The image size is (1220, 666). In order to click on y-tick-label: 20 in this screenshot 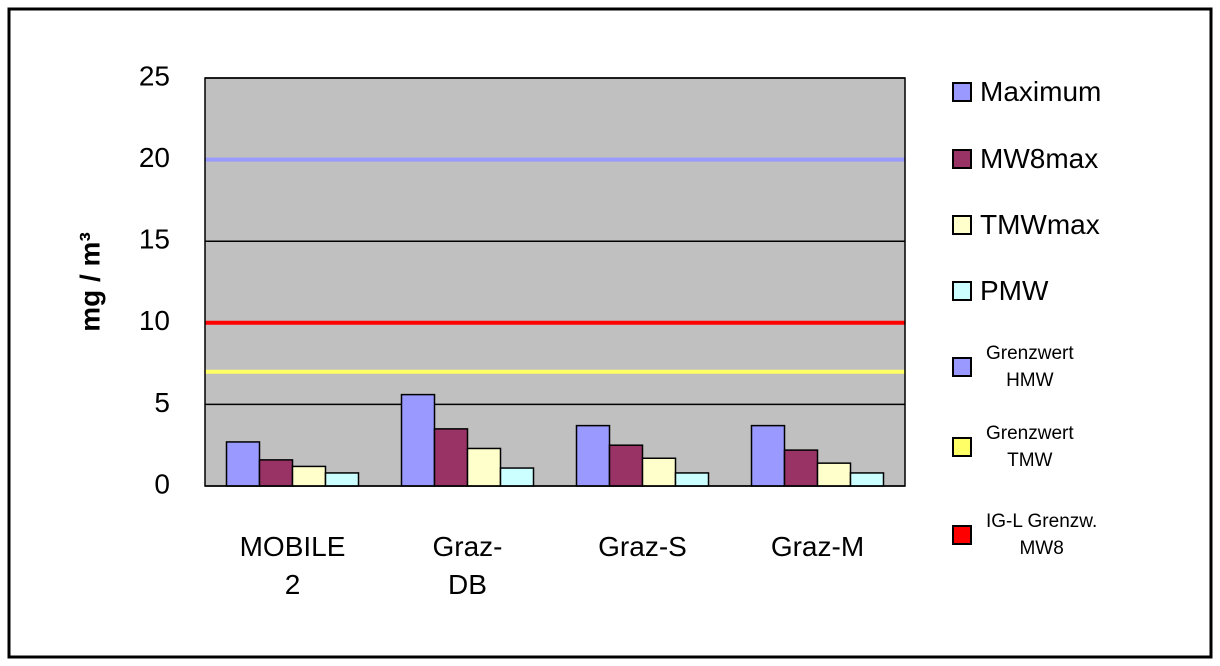, I will do `click(154, 157)`.